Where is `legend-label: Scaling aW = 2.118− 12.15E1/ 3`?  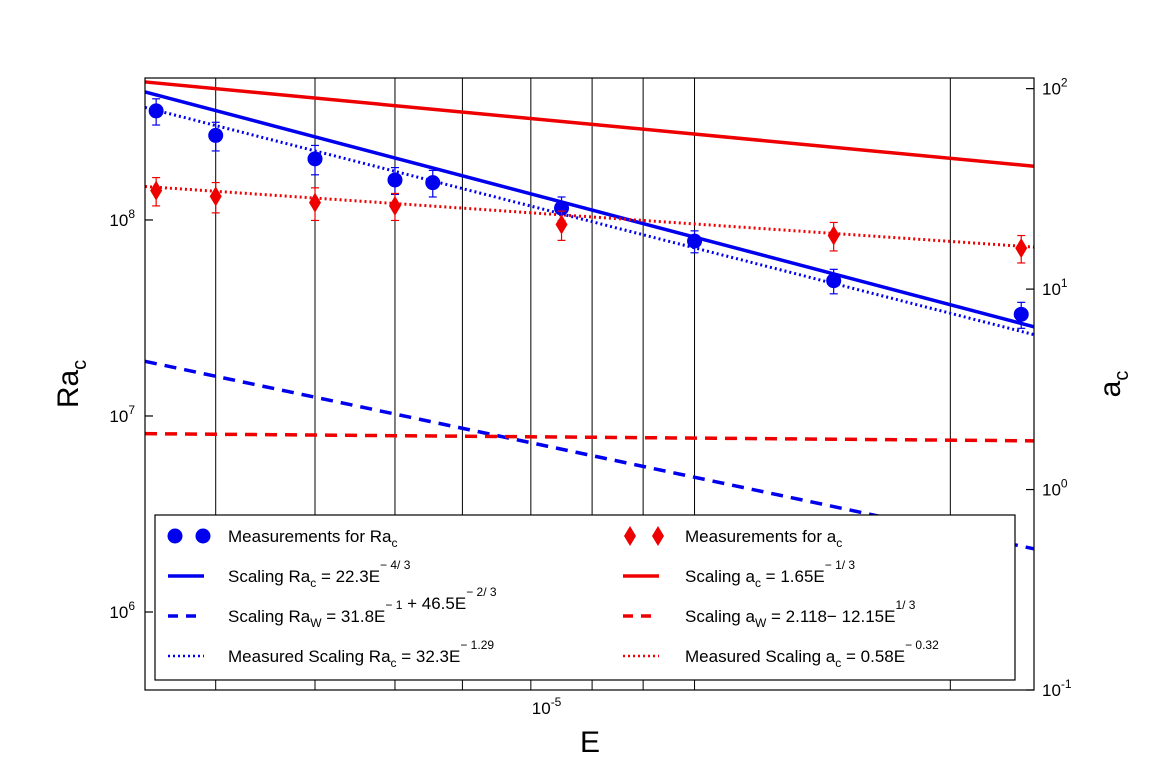 legend-label: Scaling aW = 2.118− 12.15E1/ 3 is located at coordinates (800, 614).